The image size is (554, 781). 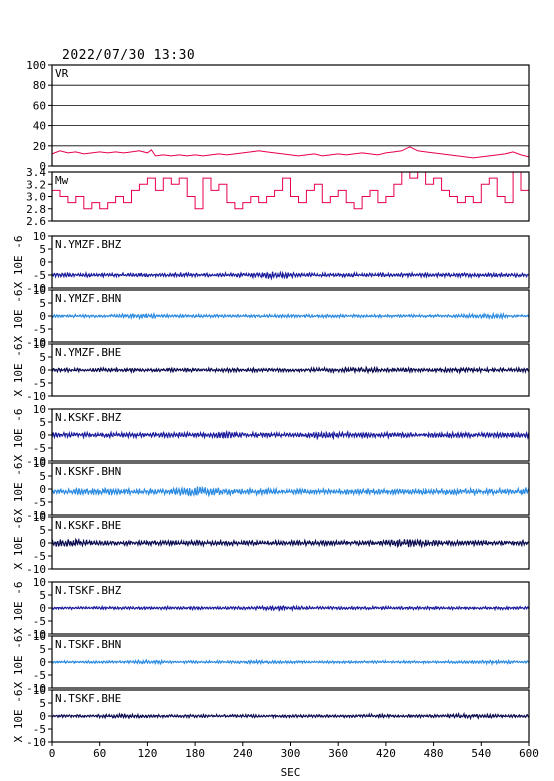 I want to click on y-tick-label: 3.0, so click(x=36, y=197).